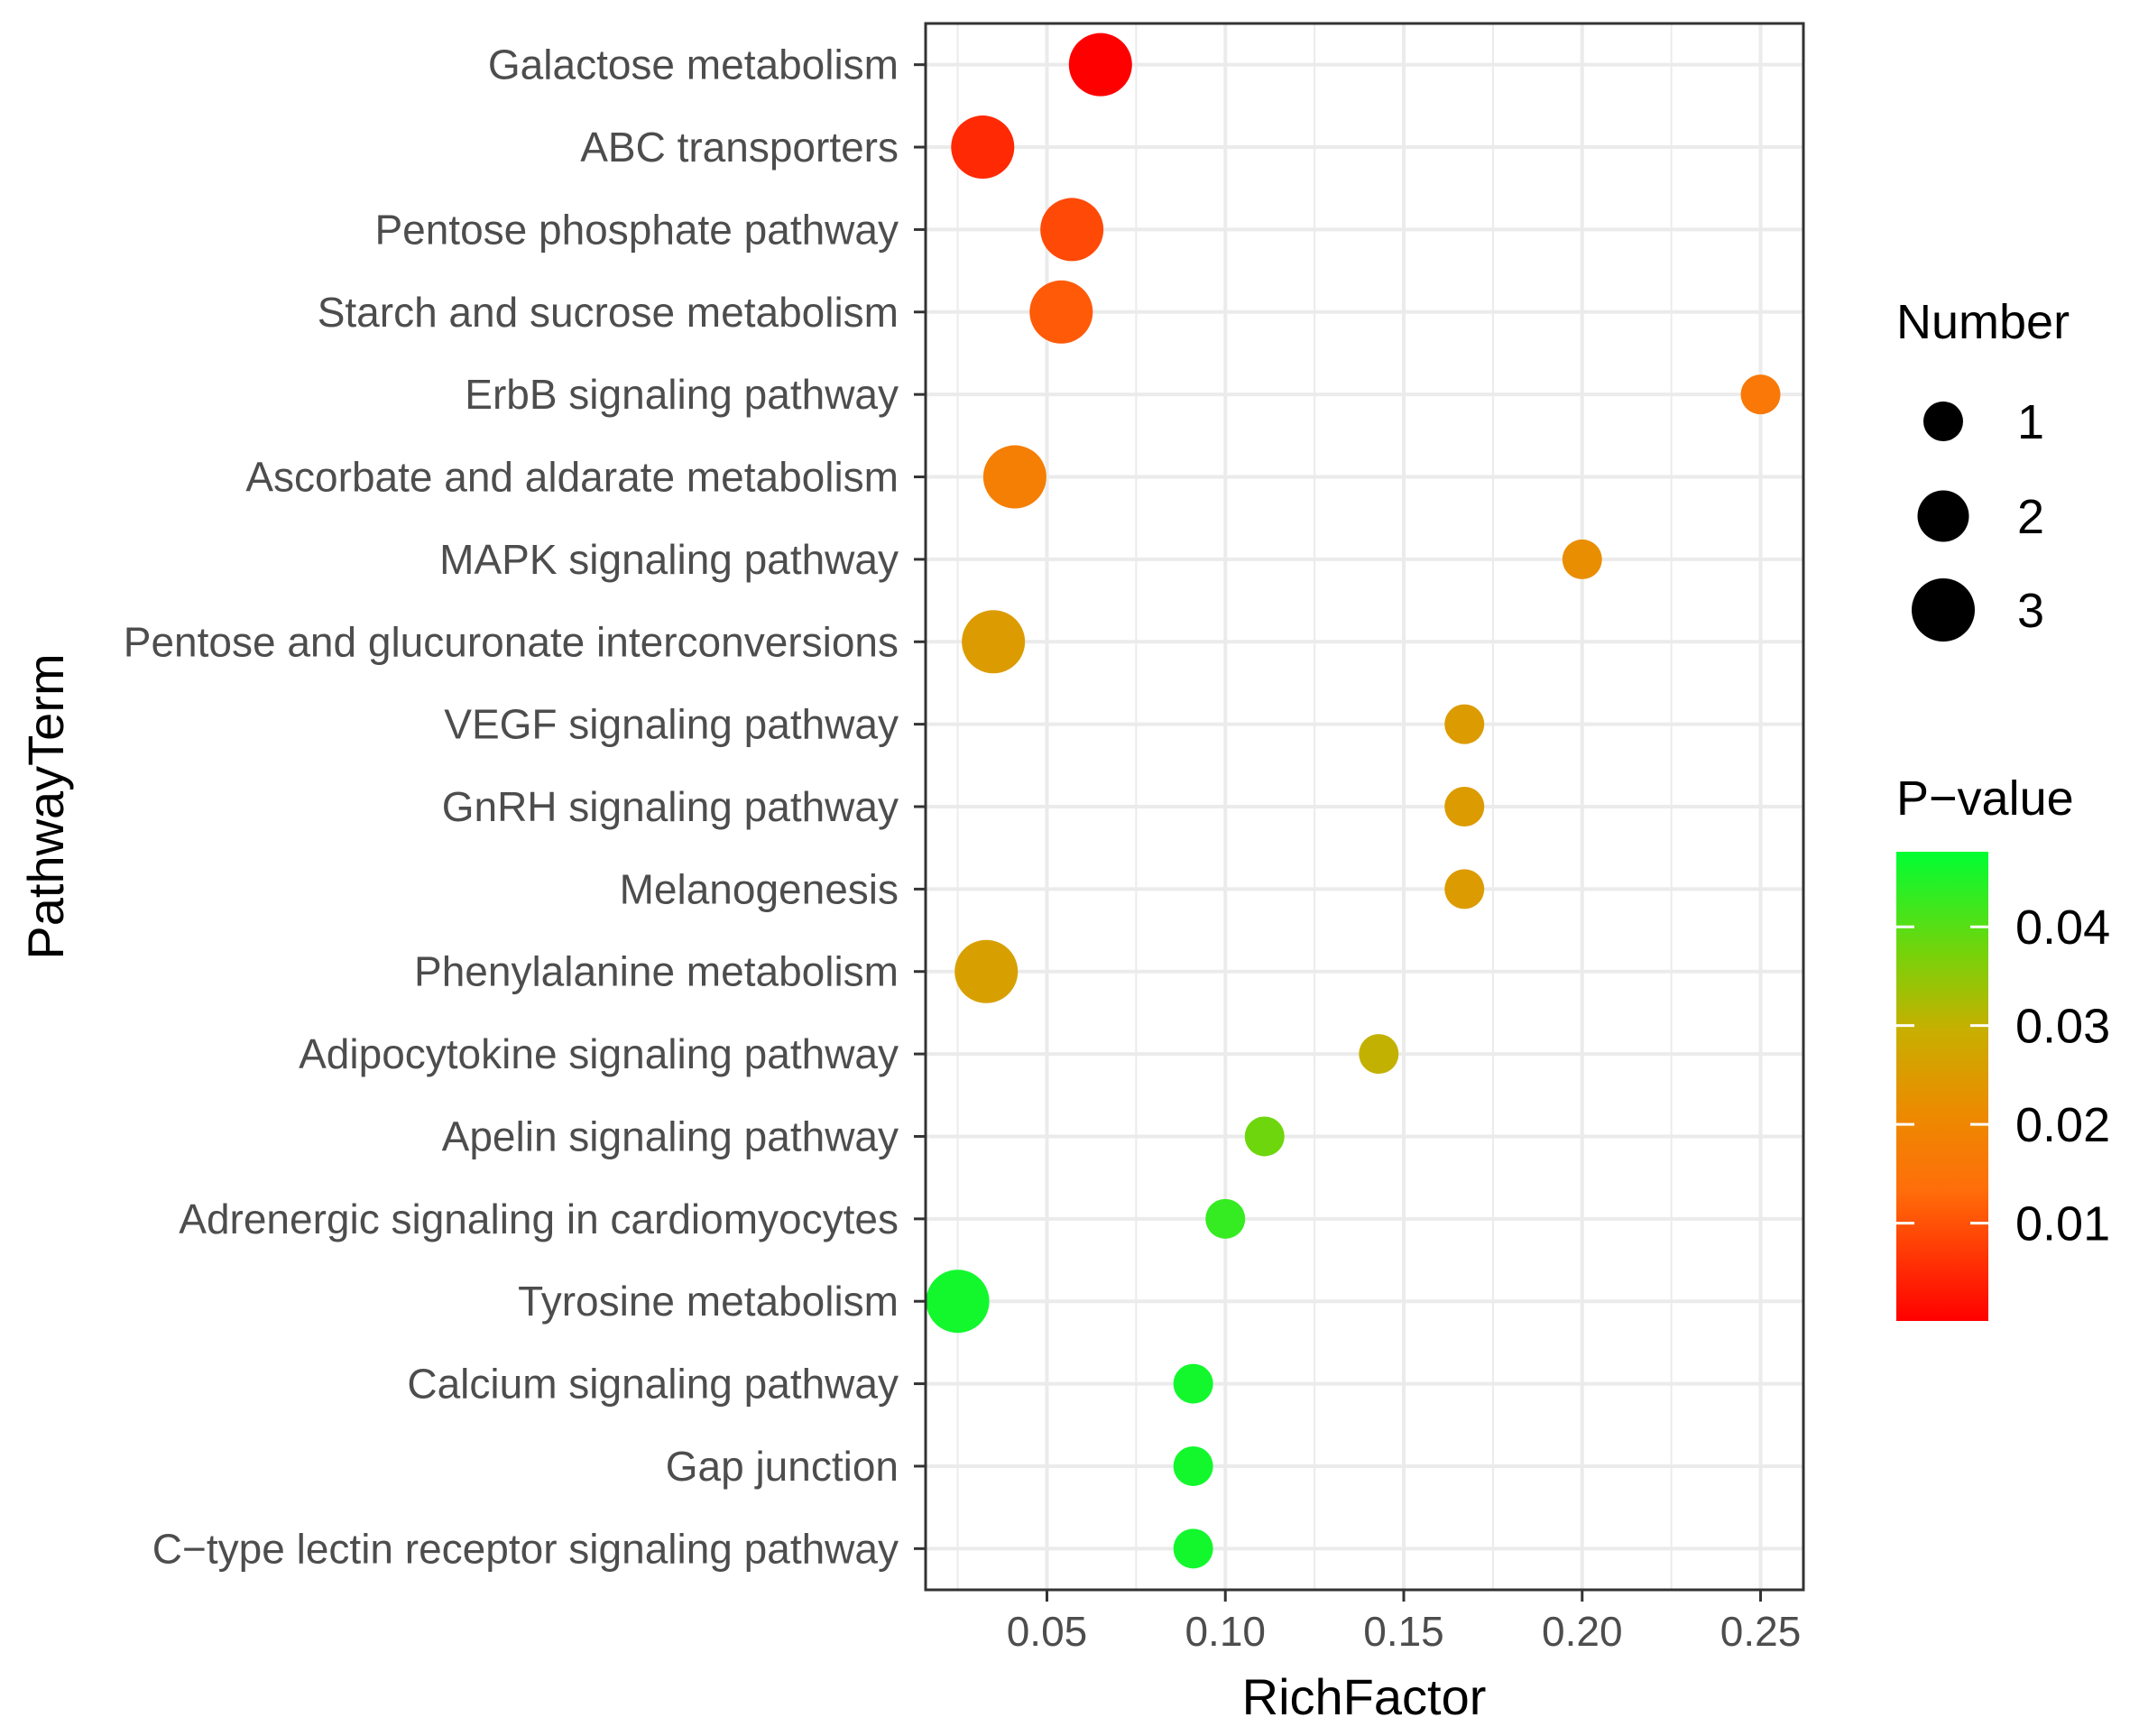 The width and height of the screenshot is (2139, 1736). What do you see at coordinates (636, 230) in the screenshot?
I see `y-tick-label-pentose-phosphate-pathway: Pentose phosphate pathway` at bounding box center [636, 230].